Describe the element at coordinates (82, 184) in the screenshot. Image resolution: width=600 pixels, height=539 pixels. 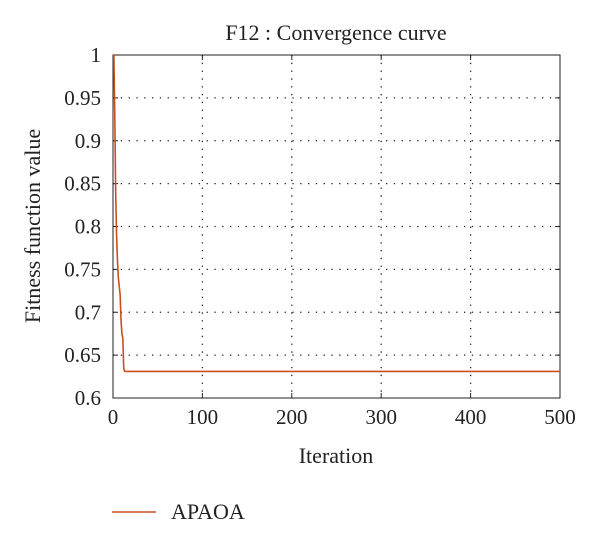
I see `y-tick-label: 0.85` at that location.